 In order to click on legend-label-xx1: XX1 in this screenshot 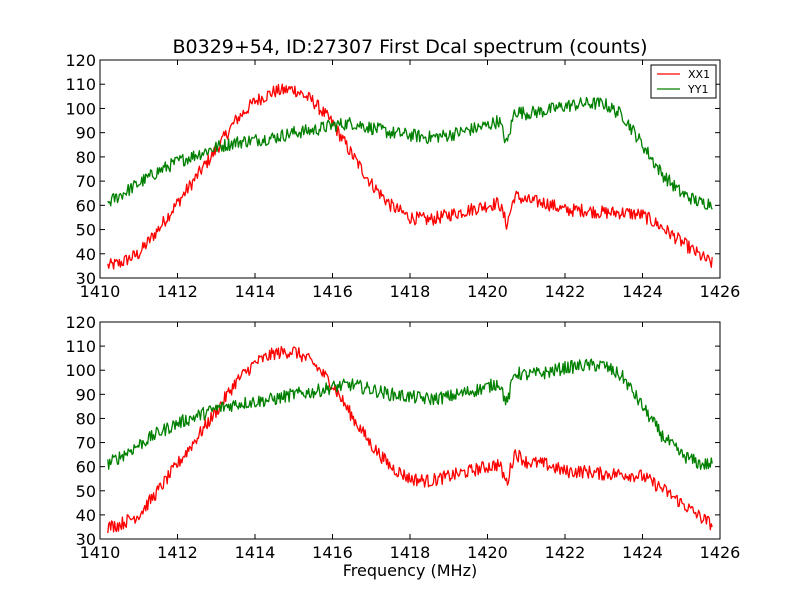, I will do `click(699, 74)`.